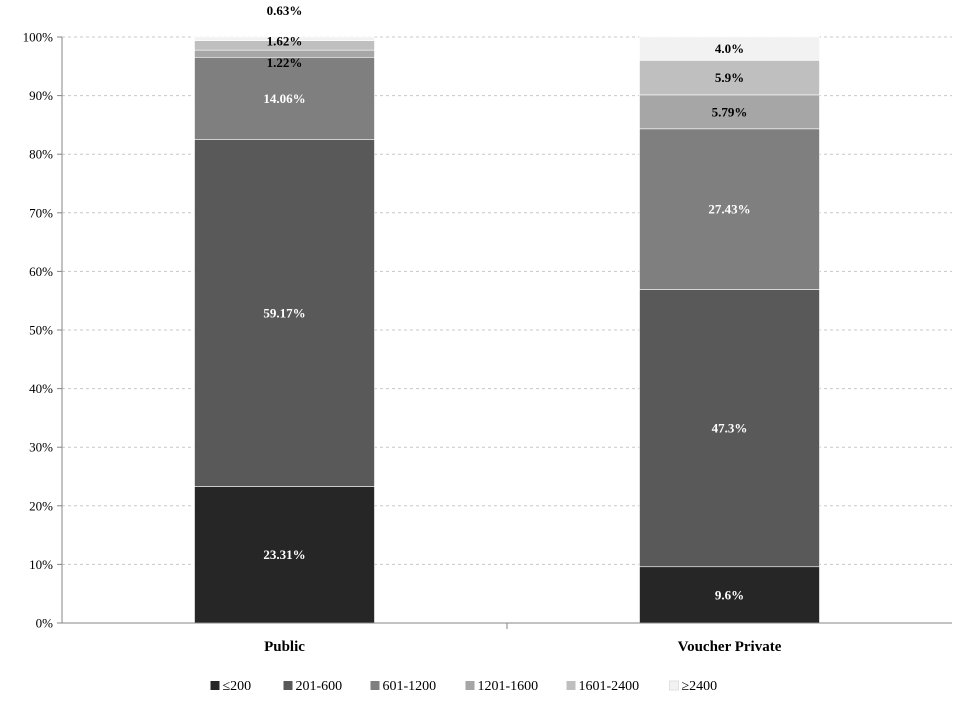  I want to click on data-label: 9.6%, so click(729, 594).